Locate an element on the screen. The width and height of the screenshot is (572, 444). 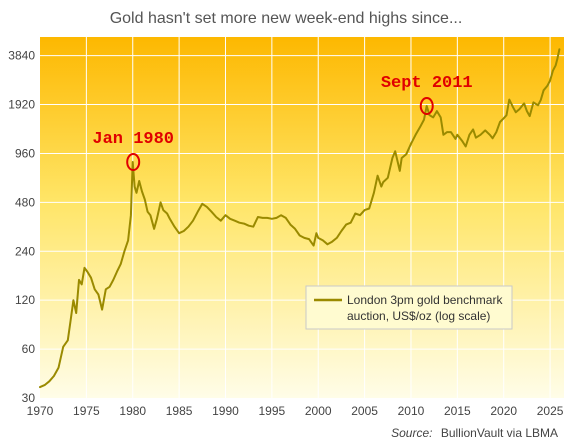
x-tick-label: 1985 is located at coordinates (179, 411).